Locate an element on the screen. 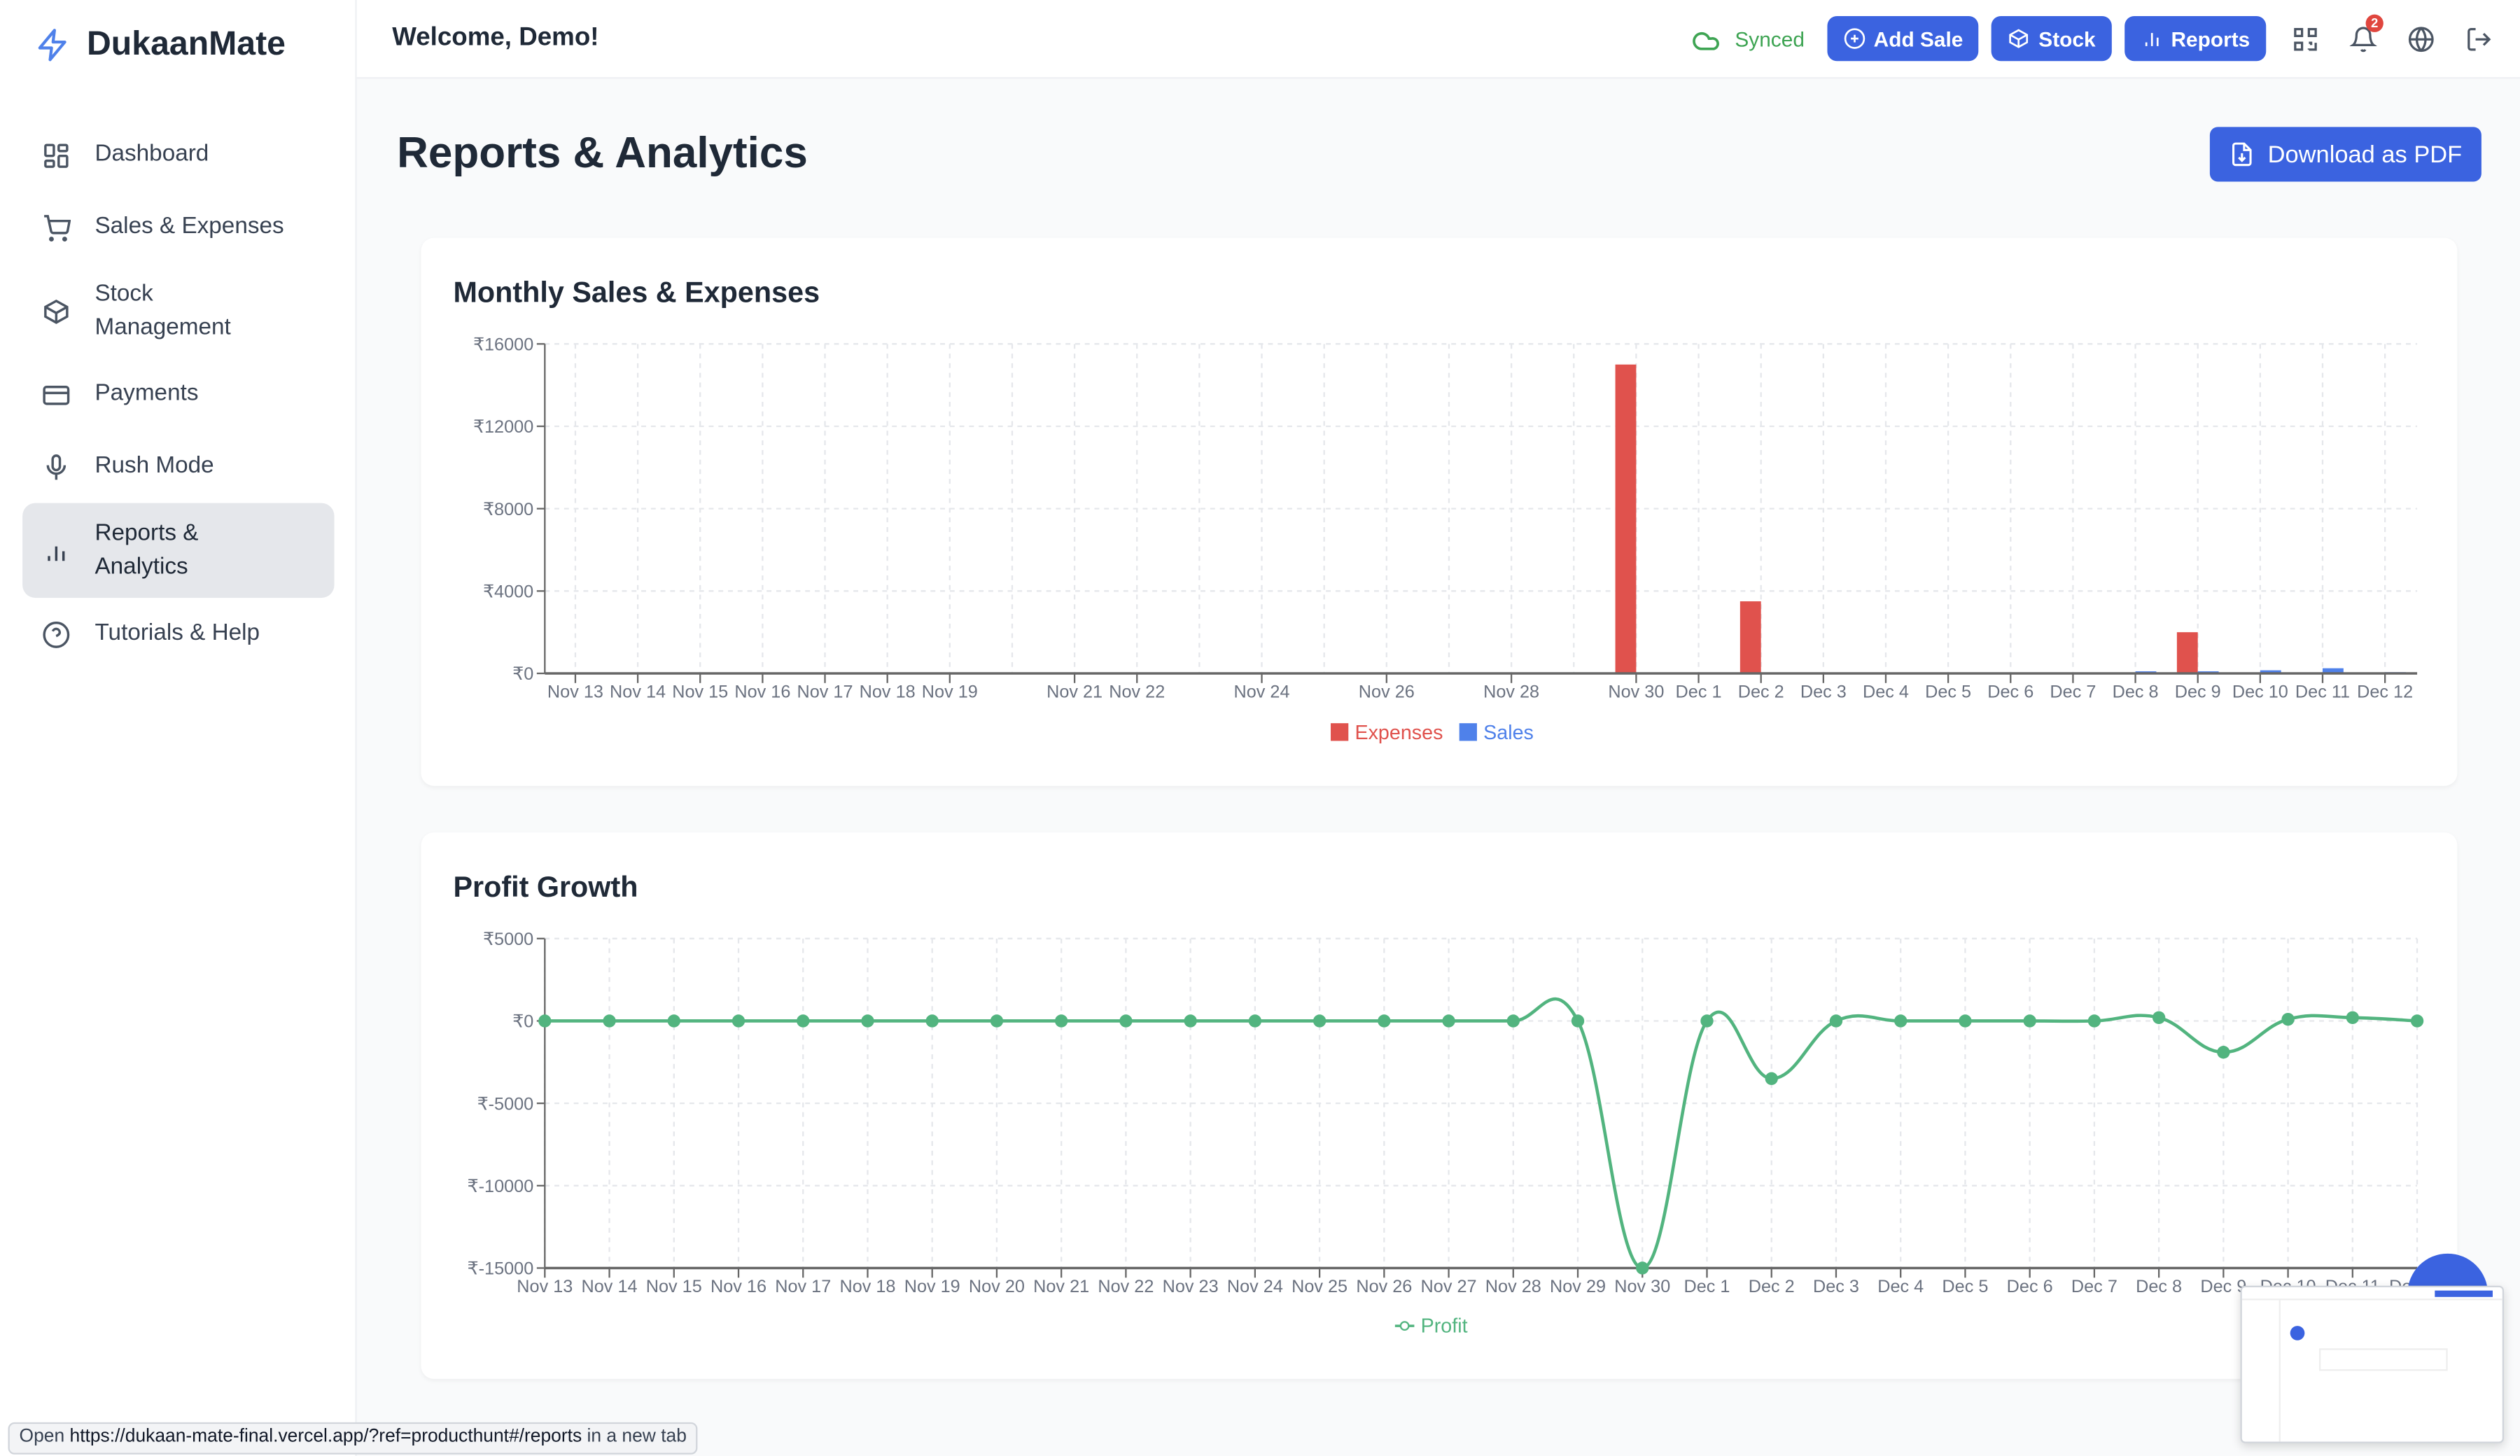  download-pdf-button: Download as PDF is located at coordinates (2345, 154).